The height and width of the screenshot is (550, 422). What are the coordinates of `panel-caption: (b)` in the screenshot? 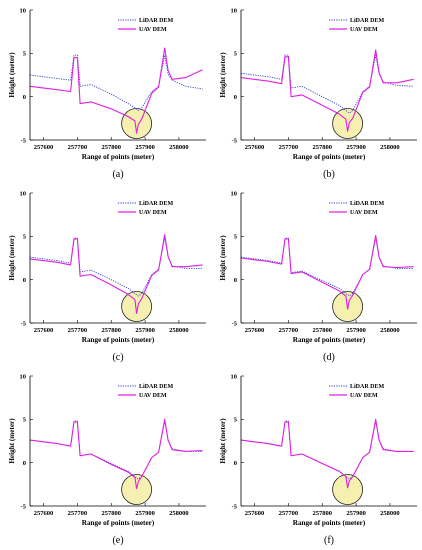 It's located at (329, 174).